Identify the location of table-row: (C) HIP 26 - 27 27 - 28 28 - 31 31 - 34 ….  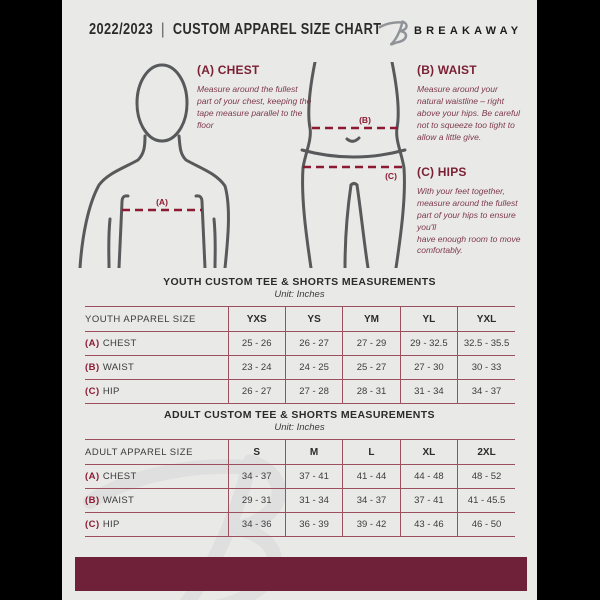
(300, 391).